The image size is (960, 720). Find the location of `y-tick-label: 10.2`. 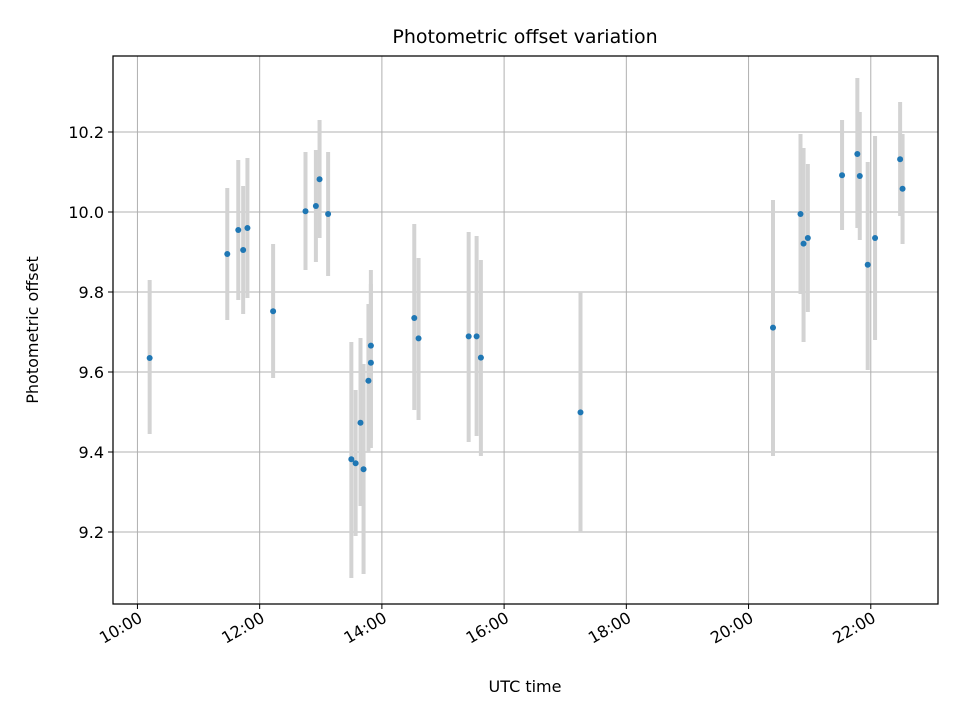

y-tick-label: 10.2 is located at coordinates (86, 132).